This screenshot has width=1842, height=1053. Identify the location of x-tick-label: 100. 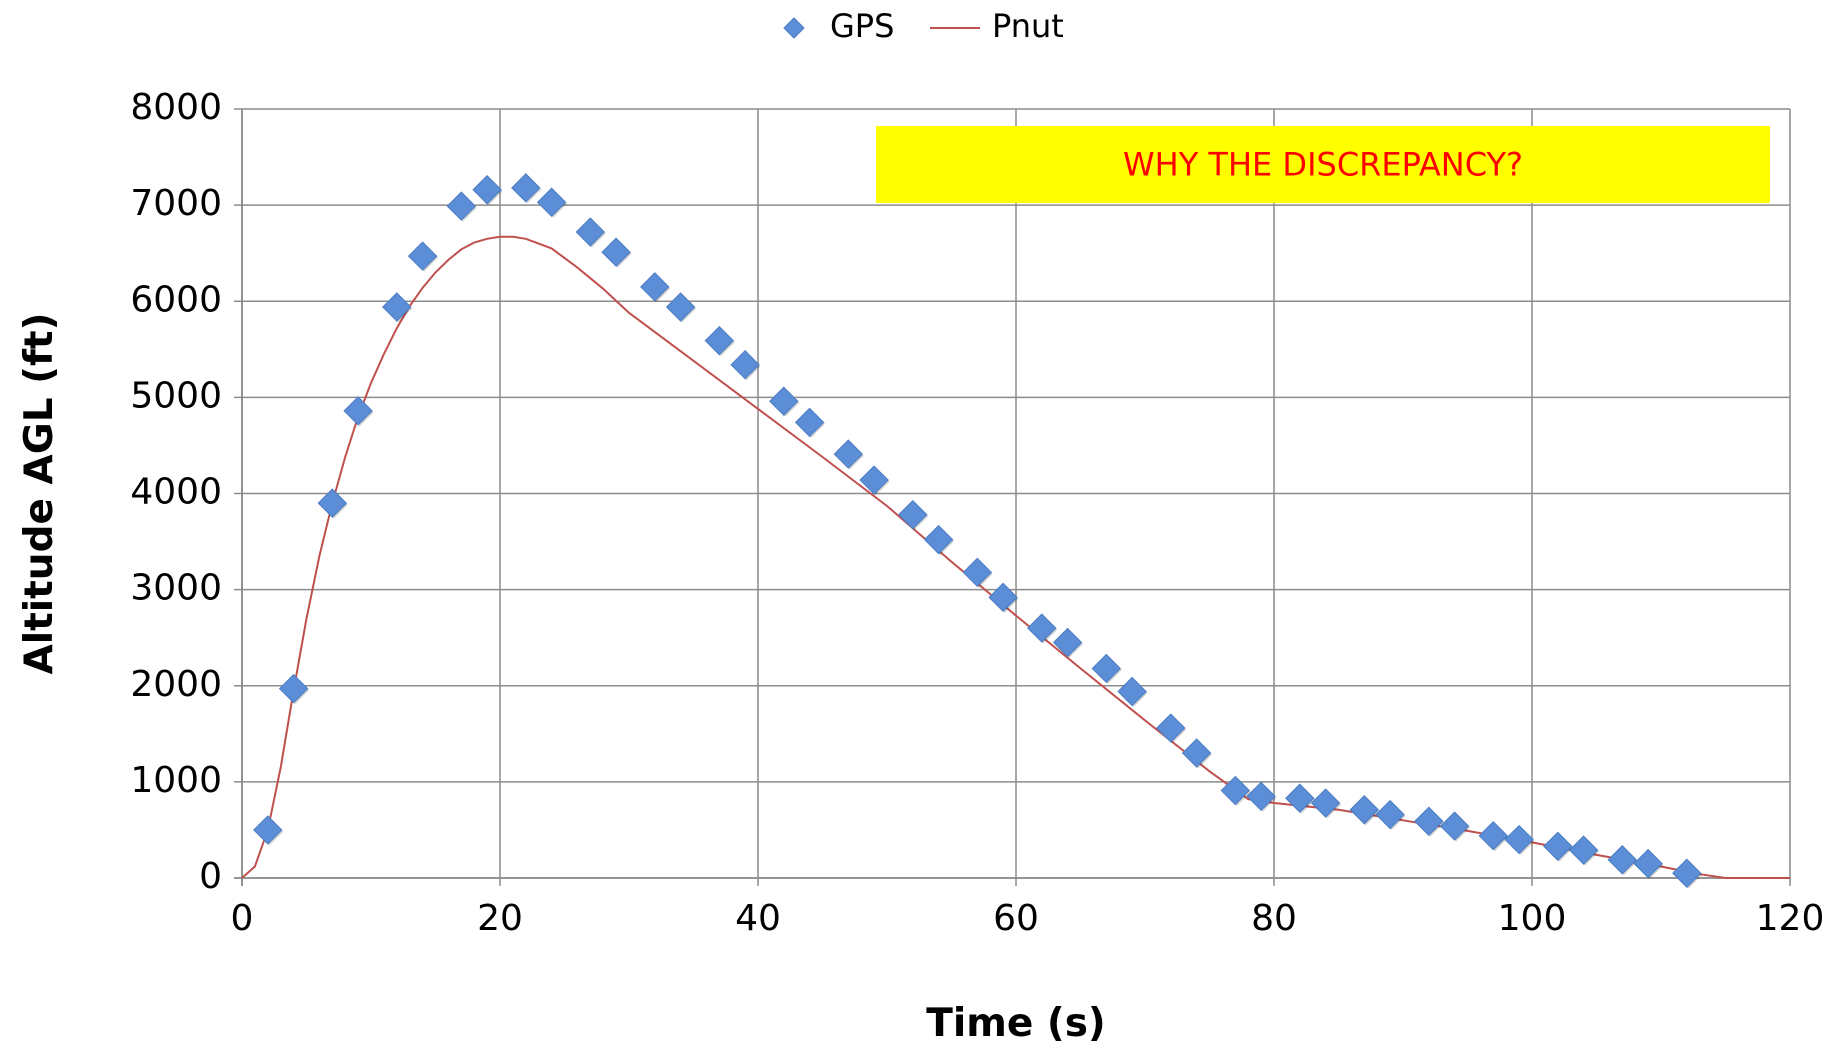
(1532, 918).